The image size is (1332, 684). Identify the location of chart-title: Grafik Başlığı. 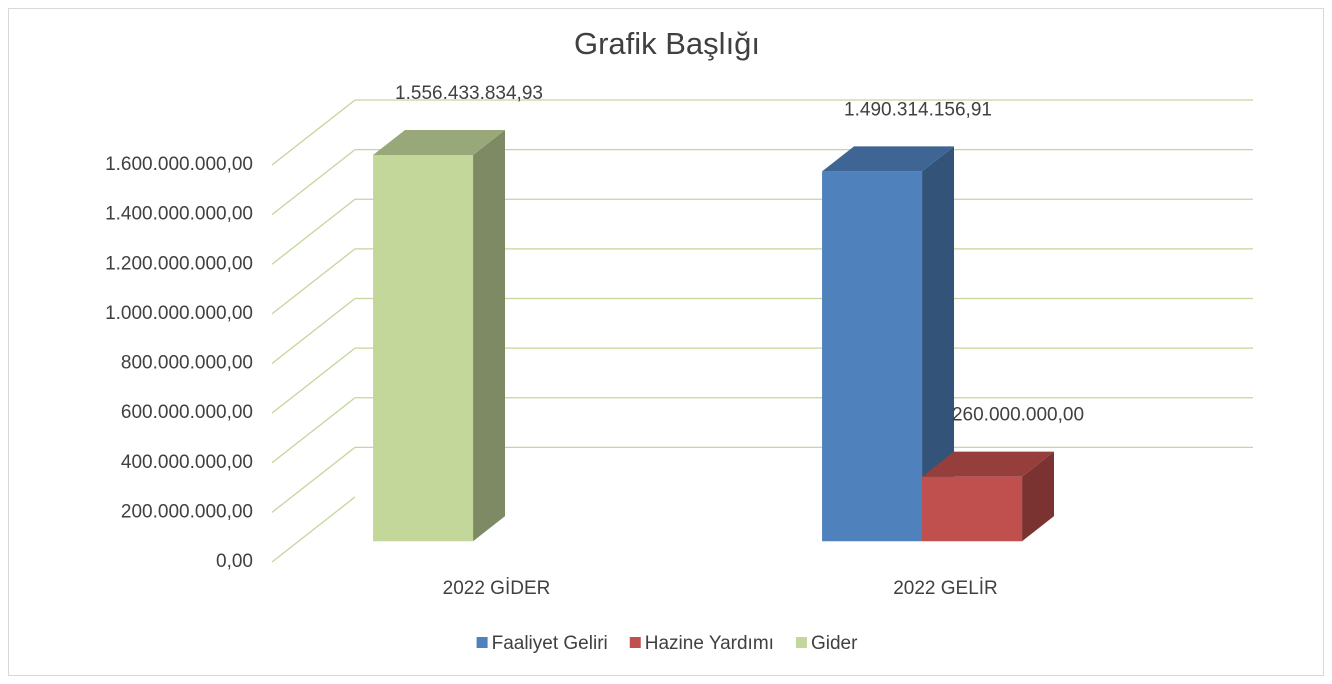
(667, 43).